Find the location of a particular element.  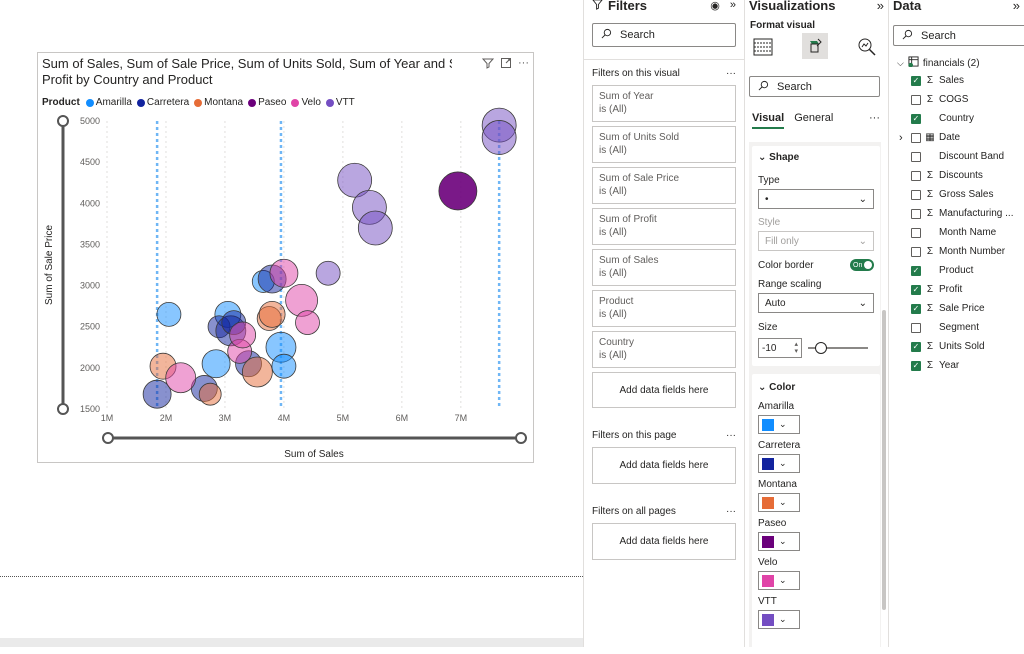

type-dropdown: • ⌄ is located at coordinates (816, 199).